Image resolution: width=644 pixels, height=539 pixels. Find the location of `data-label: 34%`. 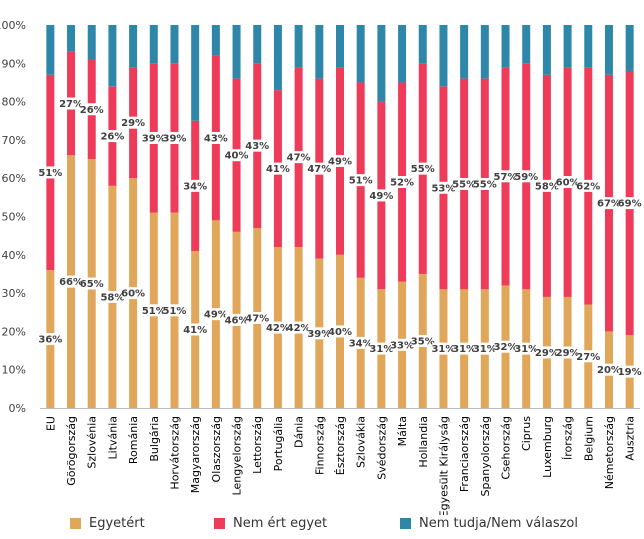

data-label: 34% is located at coordinates (361, 343).